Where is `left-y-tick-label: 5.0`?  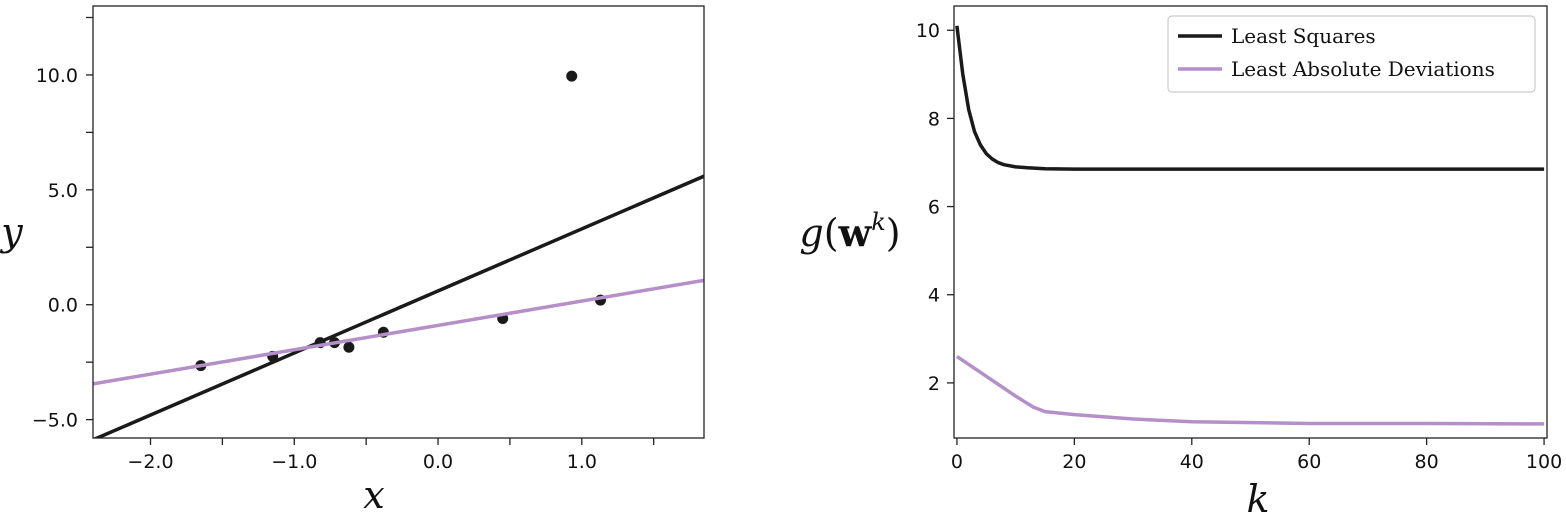
left-y-tick-label: 5.0 is located at coordinates (63, 191).